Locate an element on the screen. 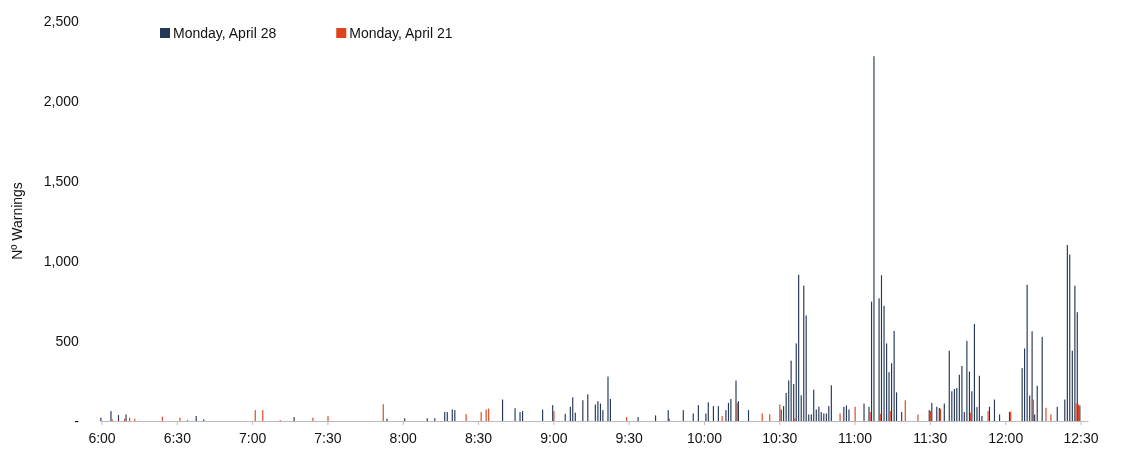 This screenshot has width=1123, height=453. x-tick-label: 12:30 is located at coordinates (1081, 438).